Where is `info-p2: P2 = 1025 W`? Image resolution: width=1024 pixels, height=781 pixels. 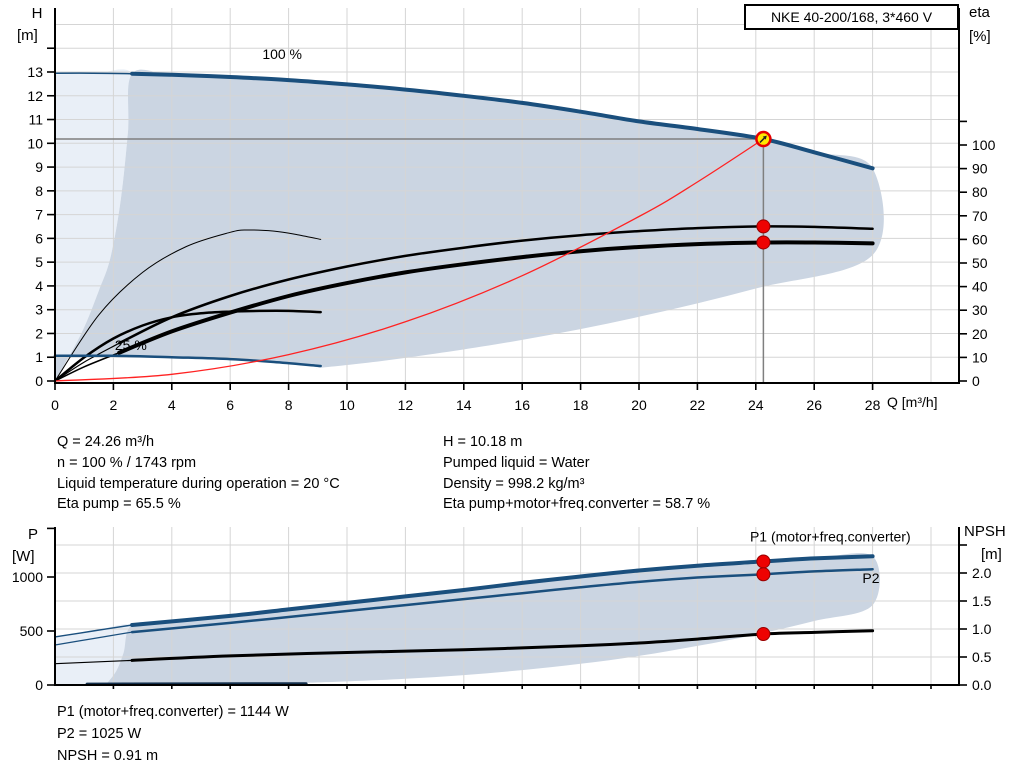
info-p2: P2 = 1025 W is located at coordinates (99, 734).